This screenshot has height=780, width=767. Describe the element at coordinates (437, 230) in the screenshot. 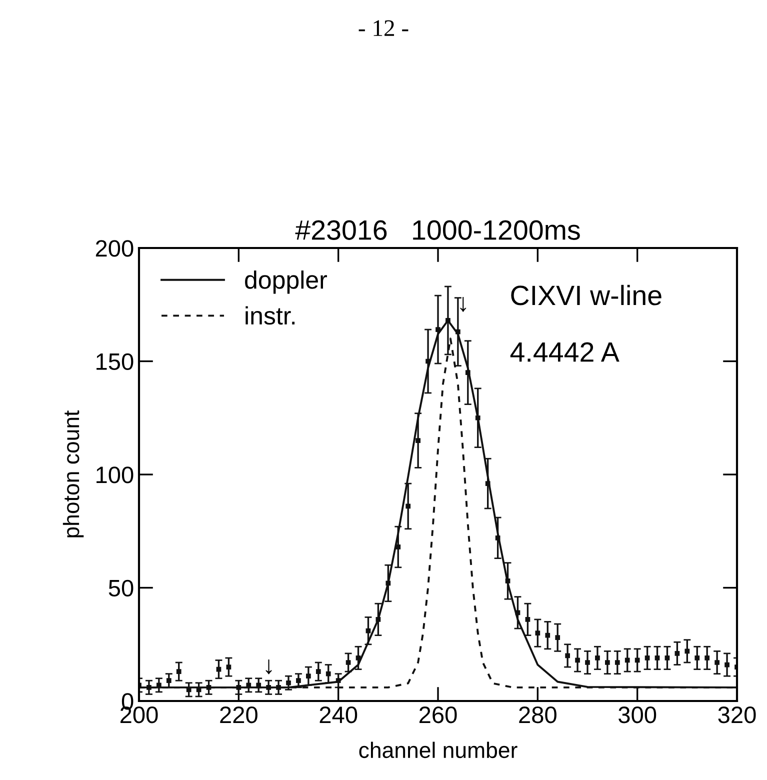

I see `chart-title: #23016 1000-1200ms` at that location.